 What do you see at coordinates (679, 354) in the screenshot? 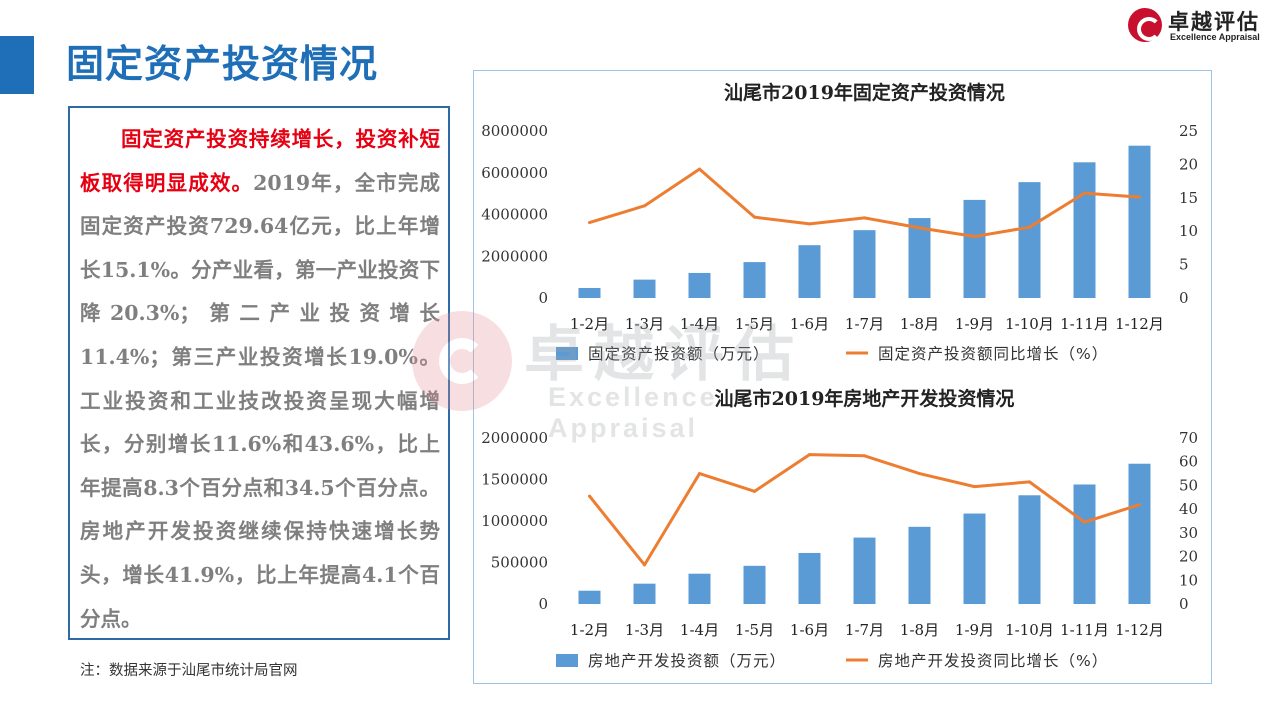
I see `legend-bar-label: 固定资产投资额（万元）` at bounding box center [679, 354].